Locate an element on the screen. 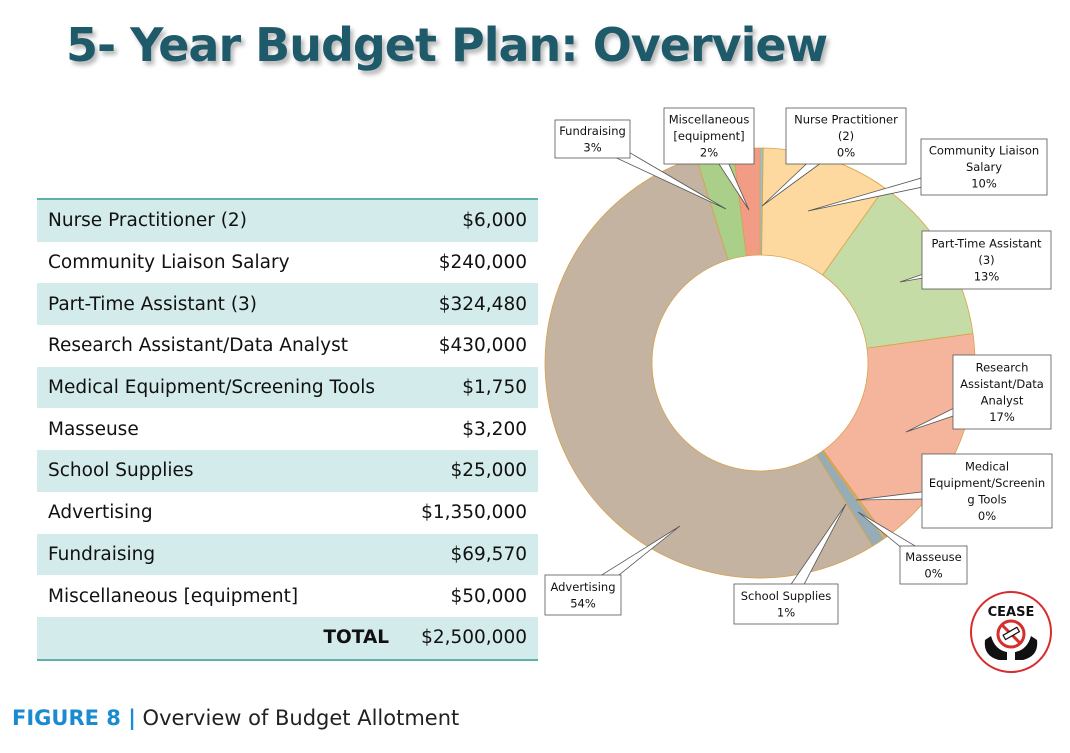  slice-callout: Community Liaison Salary 10% is located at coordinates (927, 175).